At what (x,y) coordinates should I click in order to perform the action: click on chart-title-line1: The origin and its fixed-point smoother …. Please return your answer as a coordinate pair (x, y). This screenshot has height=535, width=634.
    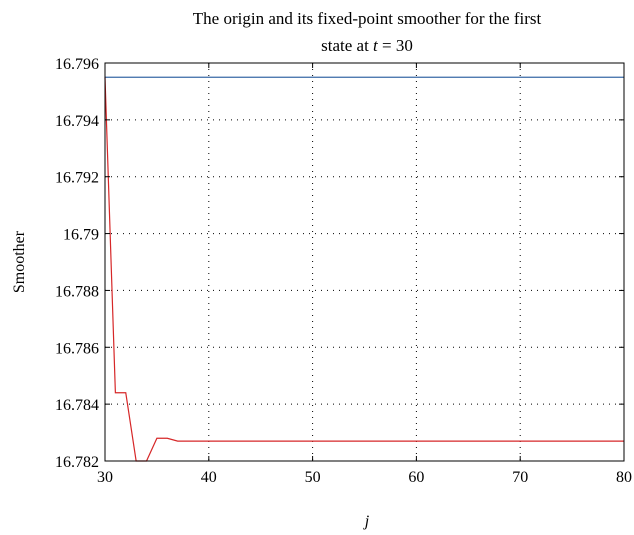
    Looking at the image, I should click on (367, 18).